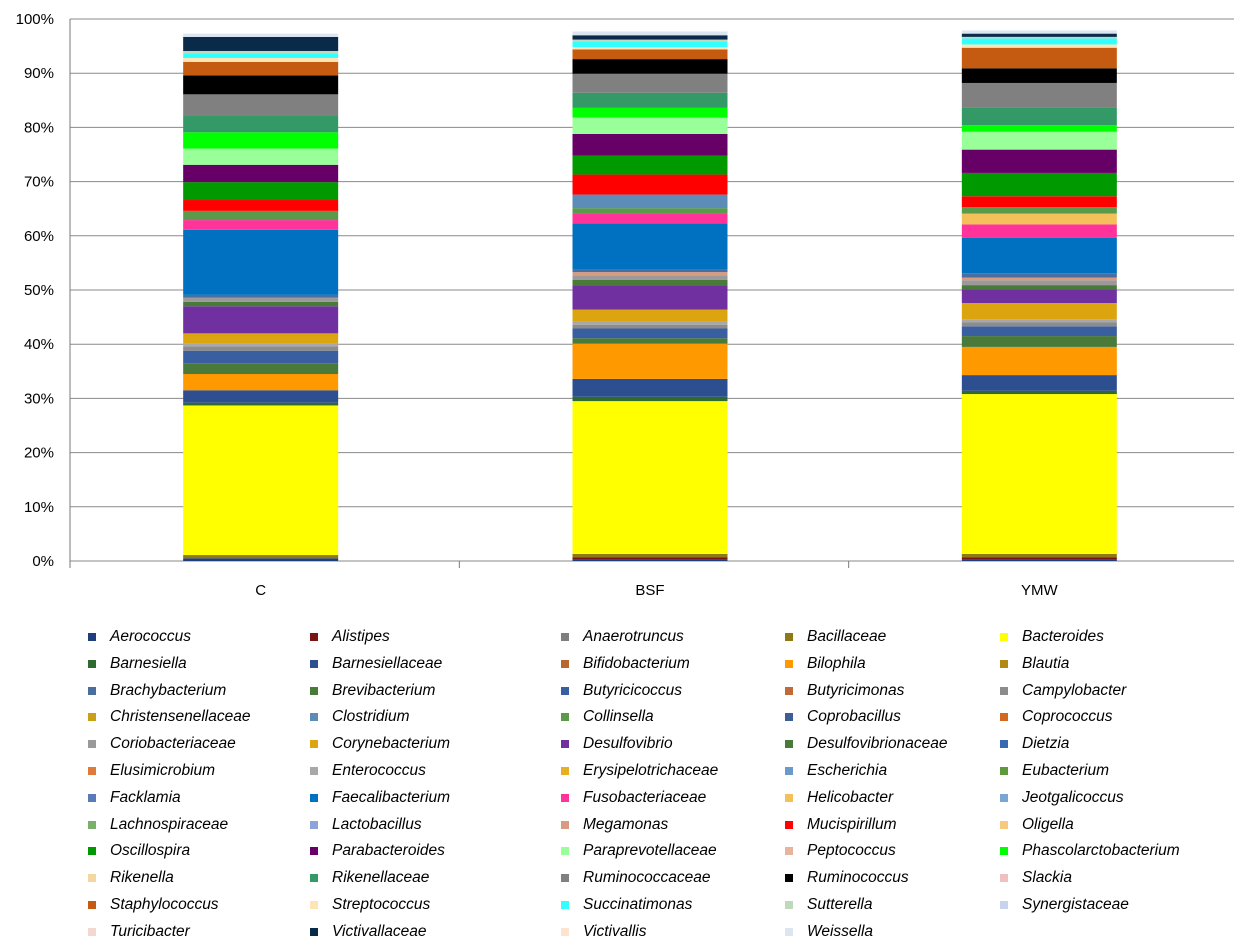  I want to click on legend-label: Rikenellaceae, so click(381, 878).